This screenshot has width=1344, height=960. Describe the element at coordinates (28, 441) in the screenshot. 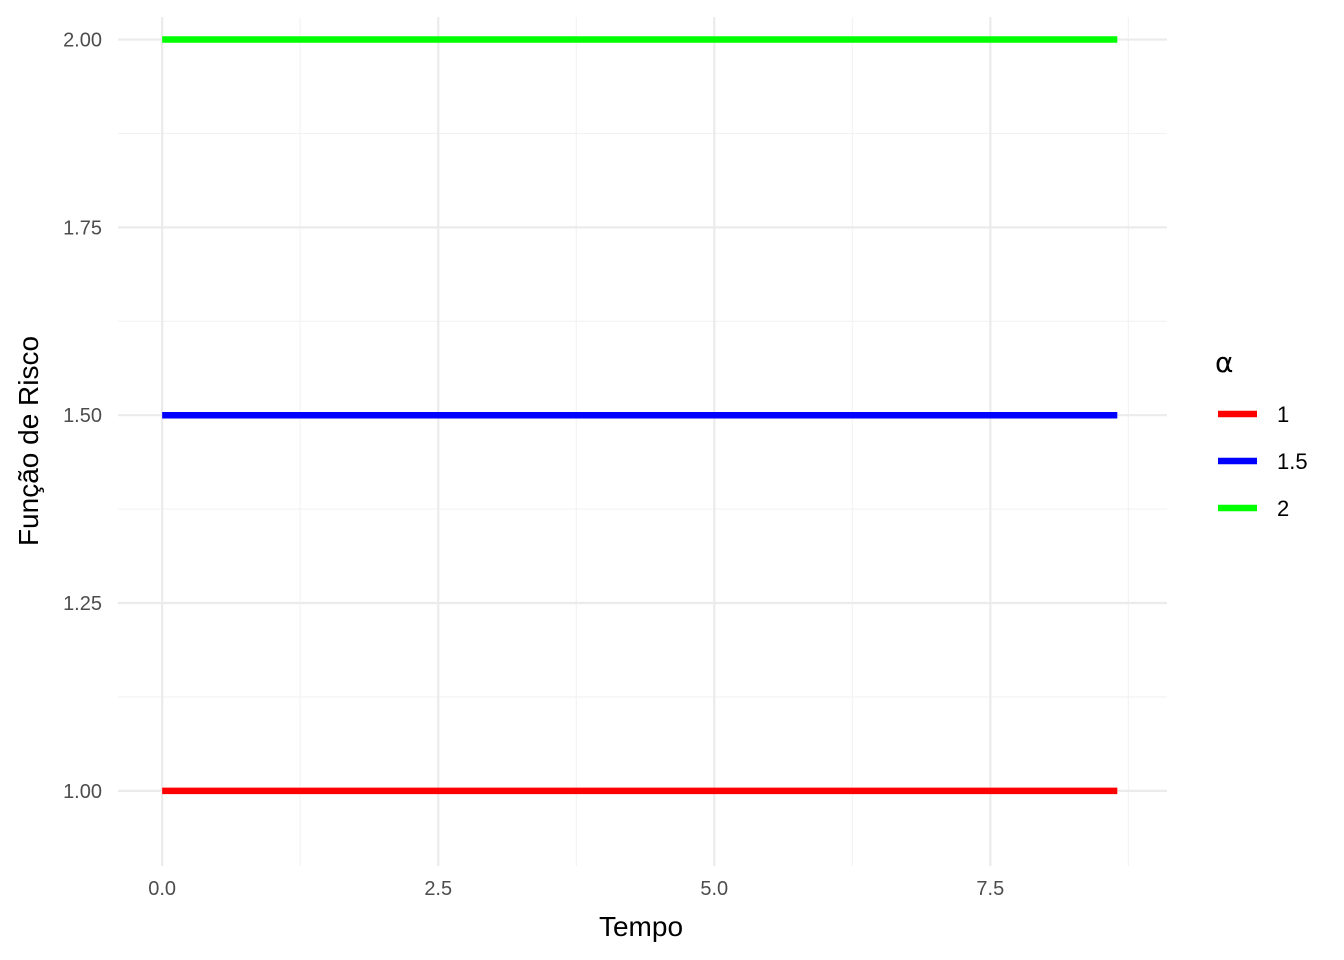

I see `y-axis-title: Função de Risco` at that location.